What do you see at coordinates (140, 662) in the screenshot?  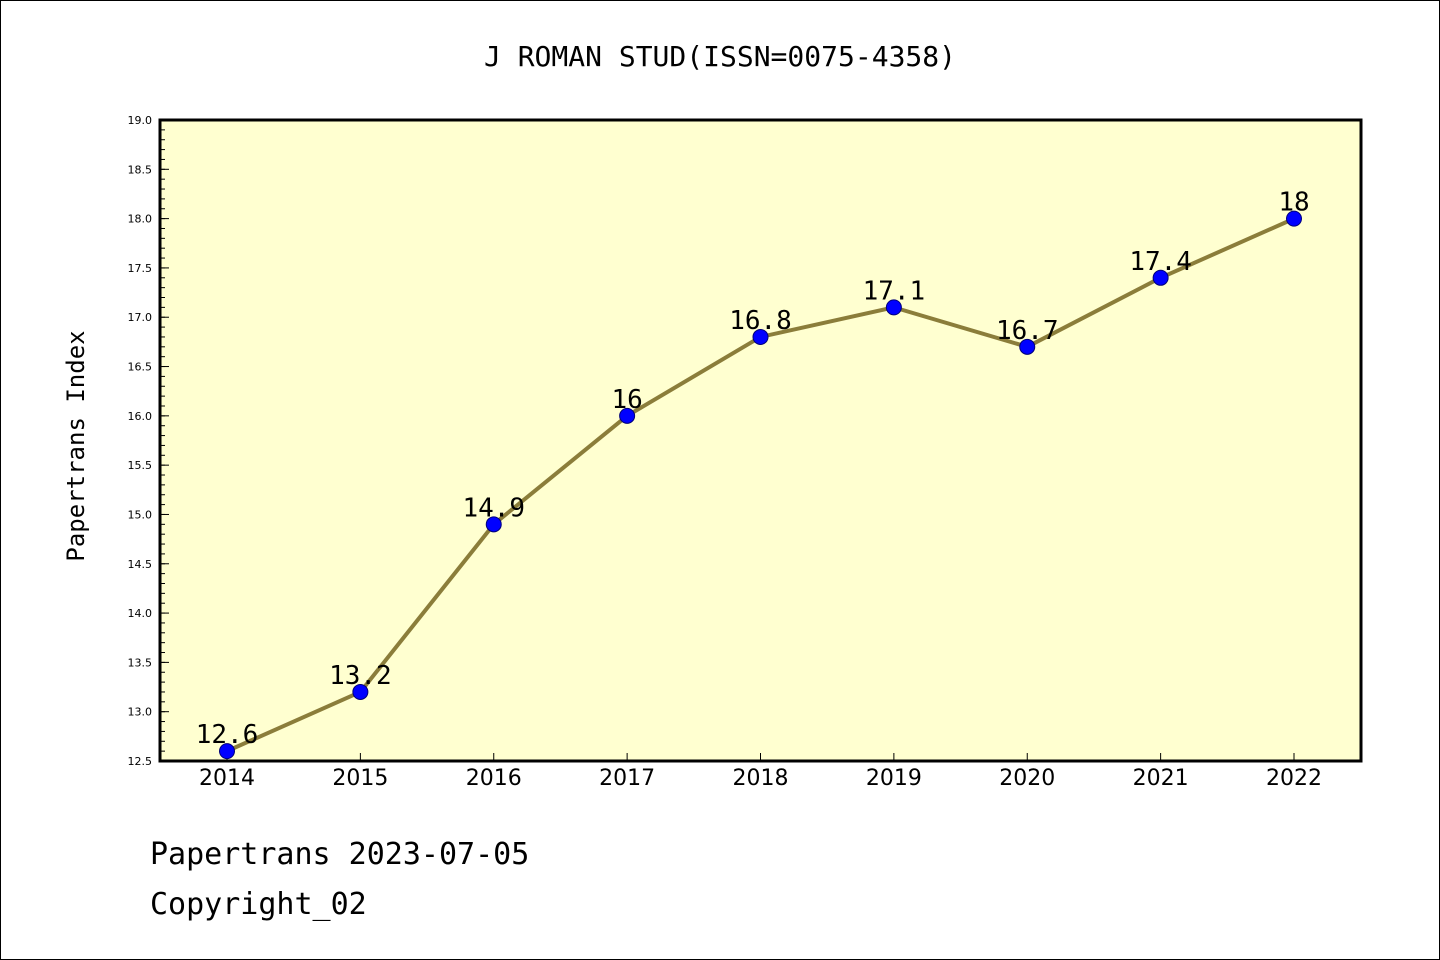 I see `y-tick-label: 13.5` at bounding box center [140, 662].